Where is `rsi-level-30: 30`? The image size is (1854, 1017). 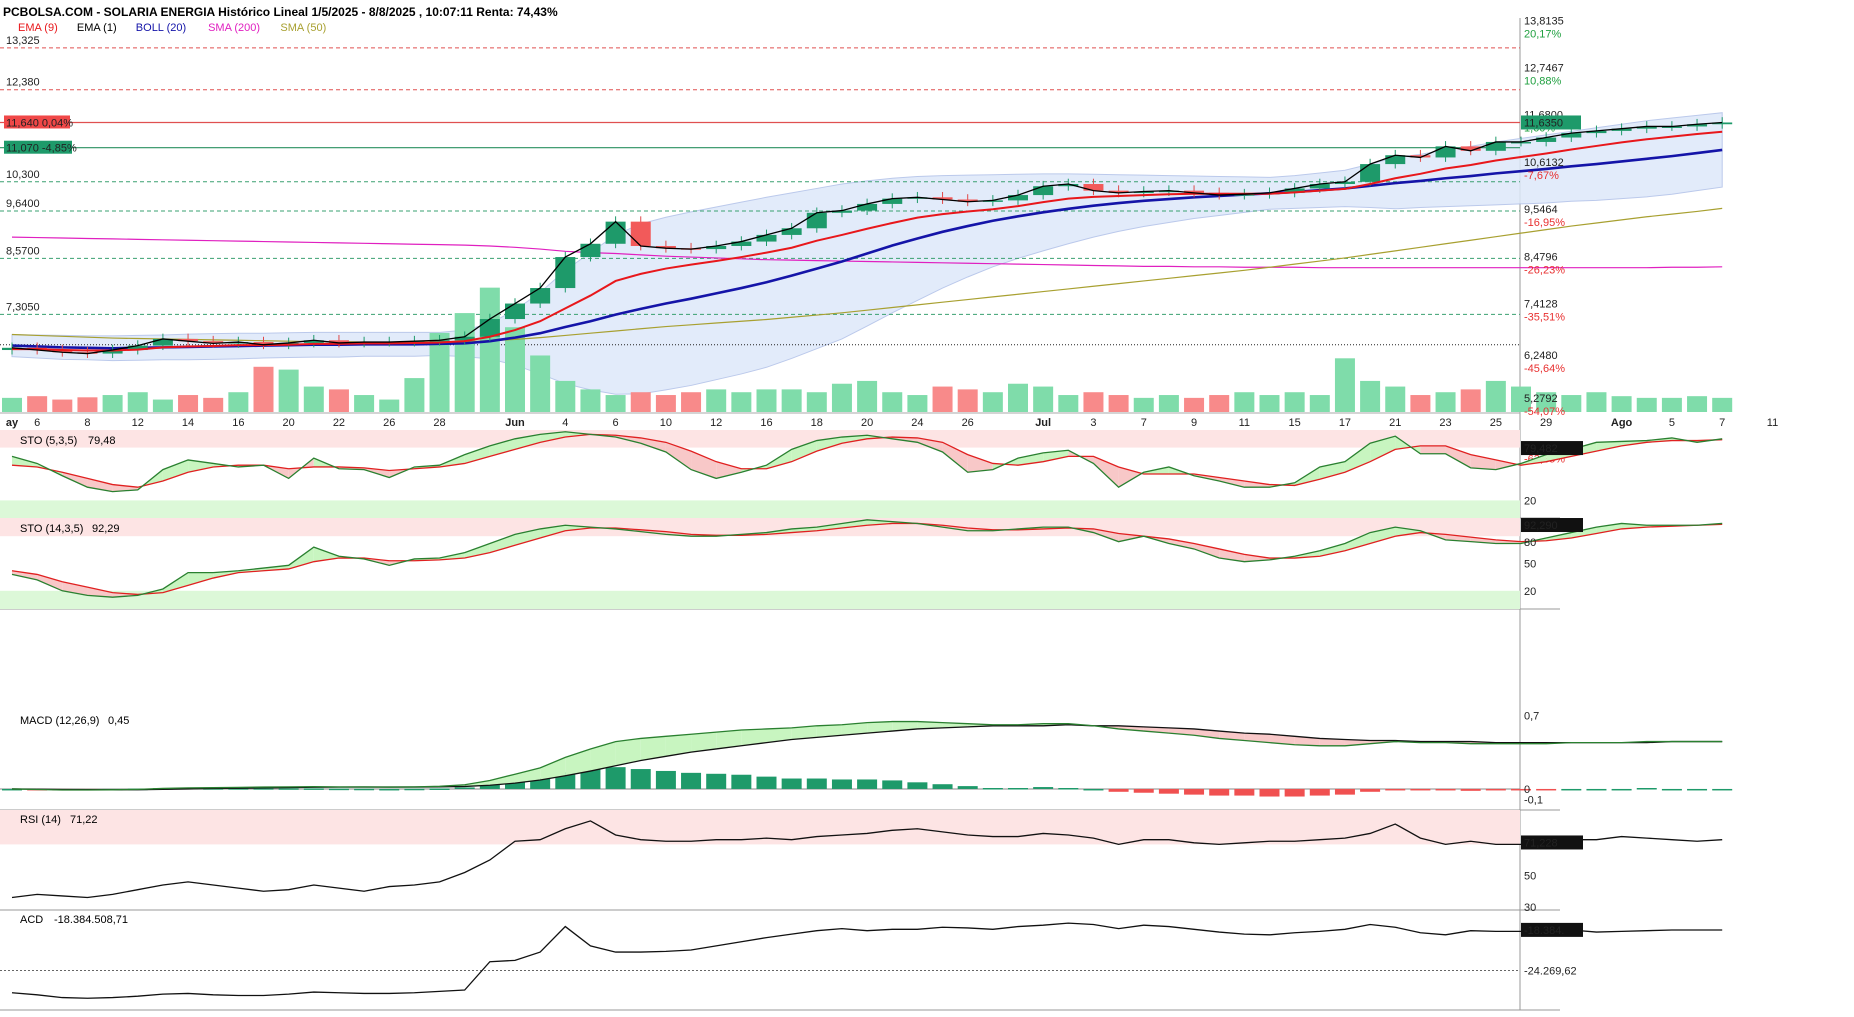 rsi-level-30: 30 is located at coordinates (1530, 908).